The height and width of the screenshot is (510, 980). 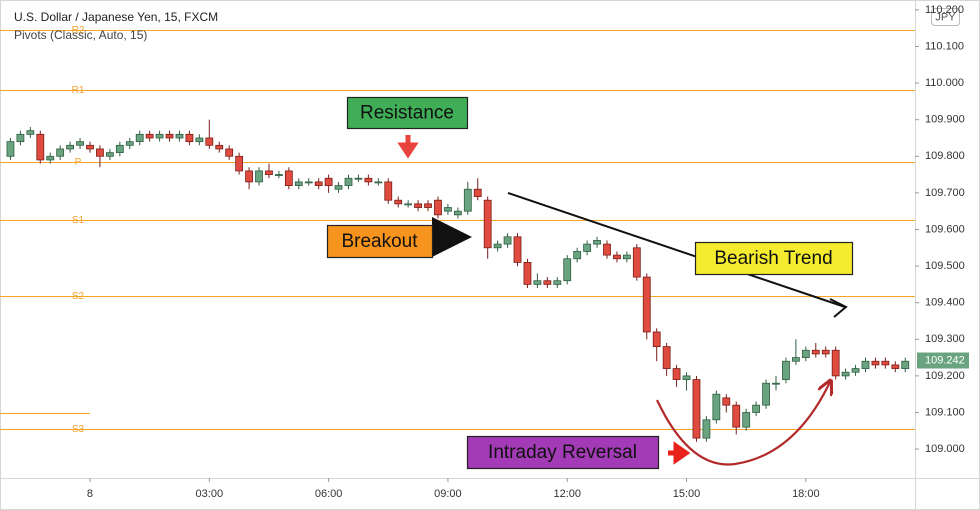 I want to click on y-tick-label: 109.000, so click(x=945, y=449).